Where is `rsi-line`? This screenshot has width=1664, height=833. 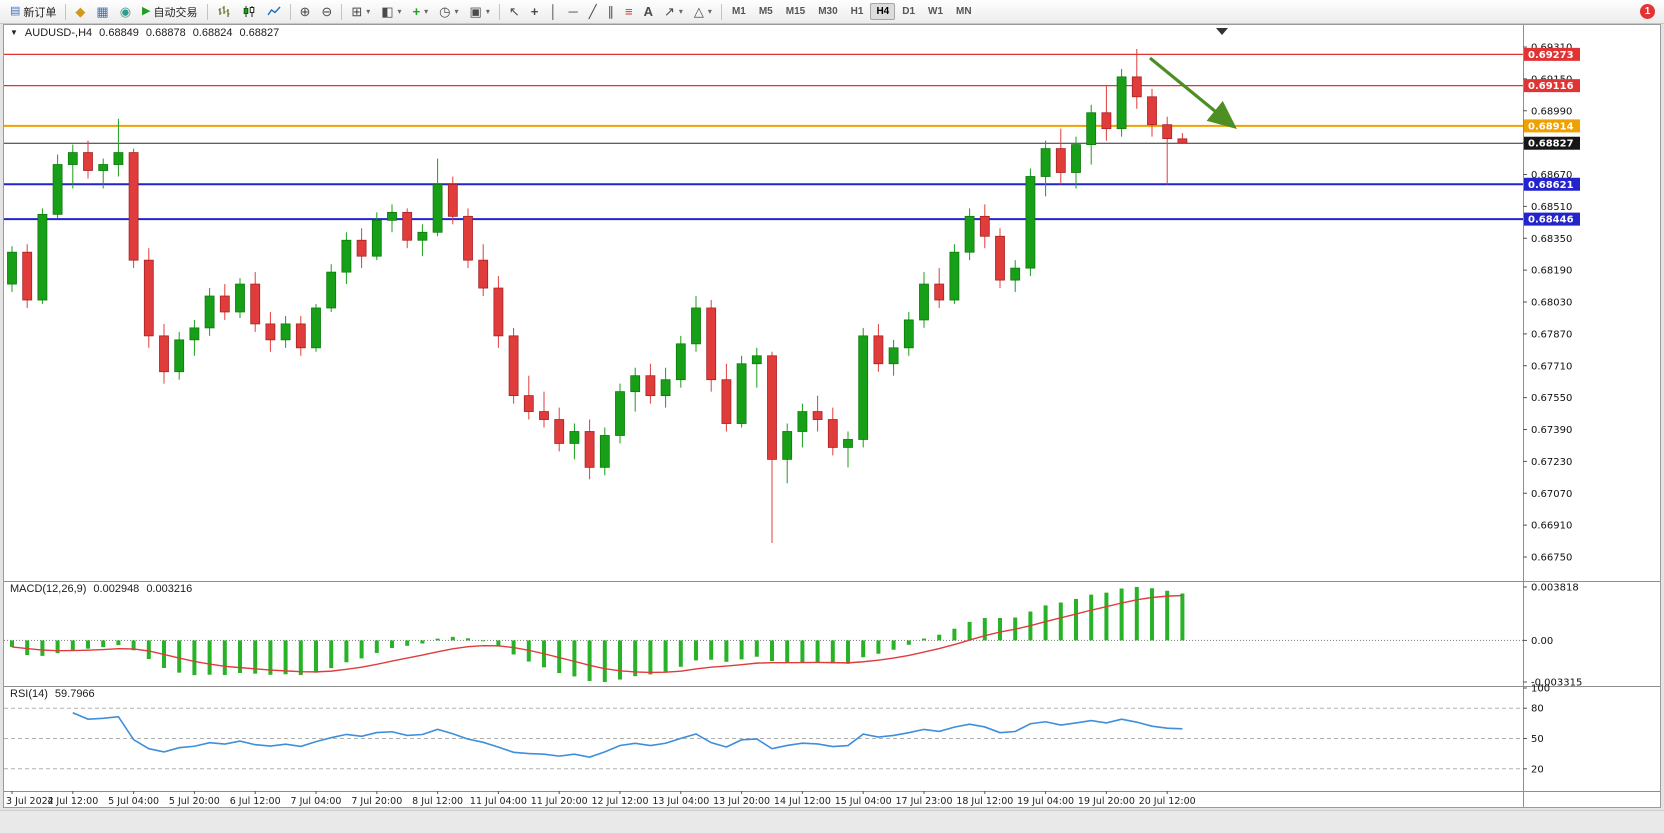 rsi-line is located at coordinates (627, 734).